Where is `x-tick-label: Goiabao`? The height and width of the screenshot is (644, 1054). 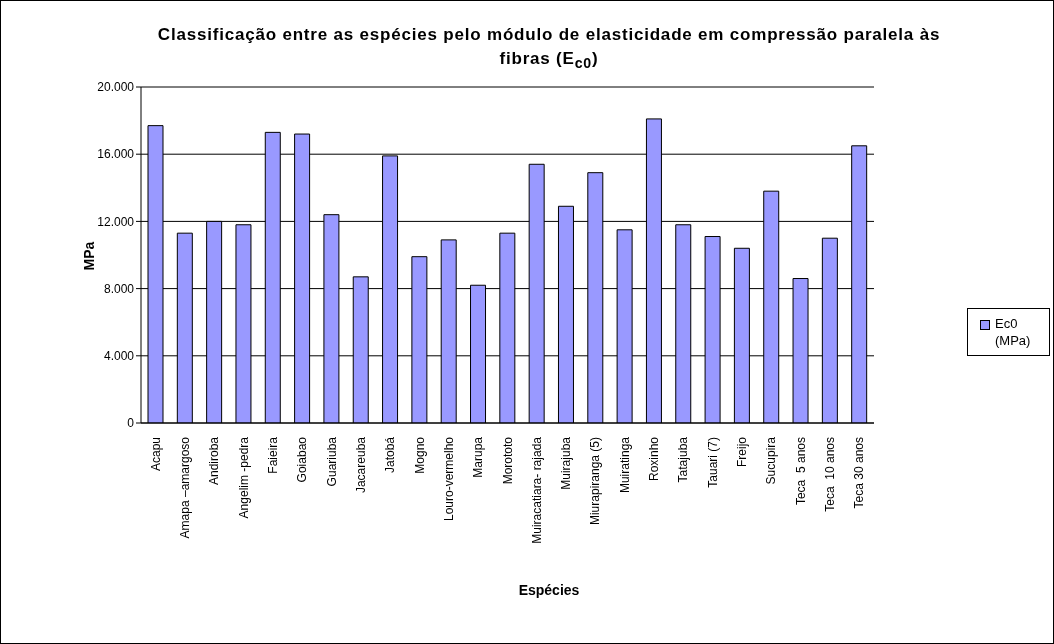
x-tick-label: Goiabao is located at coordinates (302, 459).